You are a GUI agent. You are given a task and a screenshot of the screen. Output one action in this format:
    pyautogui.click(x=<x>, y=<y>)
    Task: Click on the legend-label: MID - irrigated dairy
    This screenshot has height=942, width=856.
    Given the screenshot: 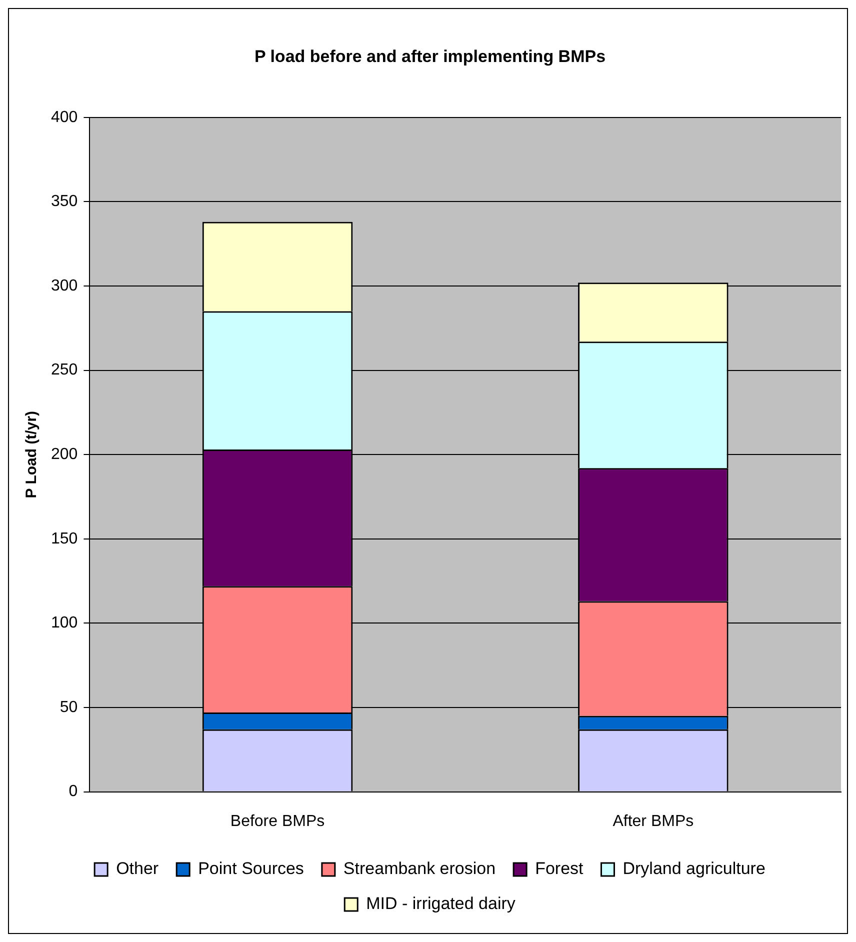 What is the action you would take?
    pyautogui.click(x=441, y=904)
    